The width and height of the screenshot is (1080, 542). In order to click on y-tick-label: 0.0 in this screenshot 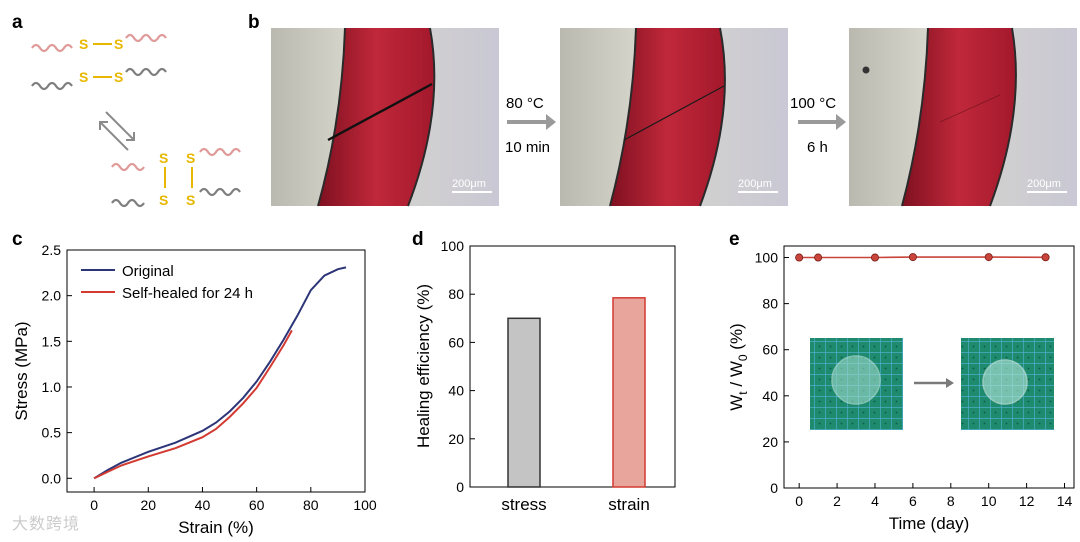, I will do `click(52, 478)`.